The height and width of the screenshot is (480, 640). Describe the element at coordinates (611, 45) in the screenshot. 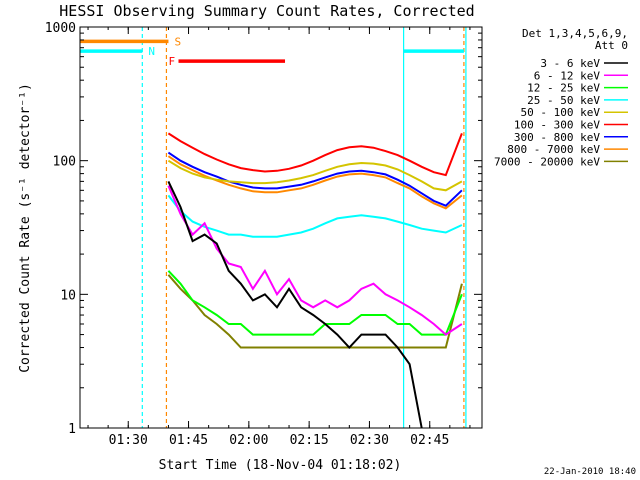

I see `legend-header: Att 0` at that location.